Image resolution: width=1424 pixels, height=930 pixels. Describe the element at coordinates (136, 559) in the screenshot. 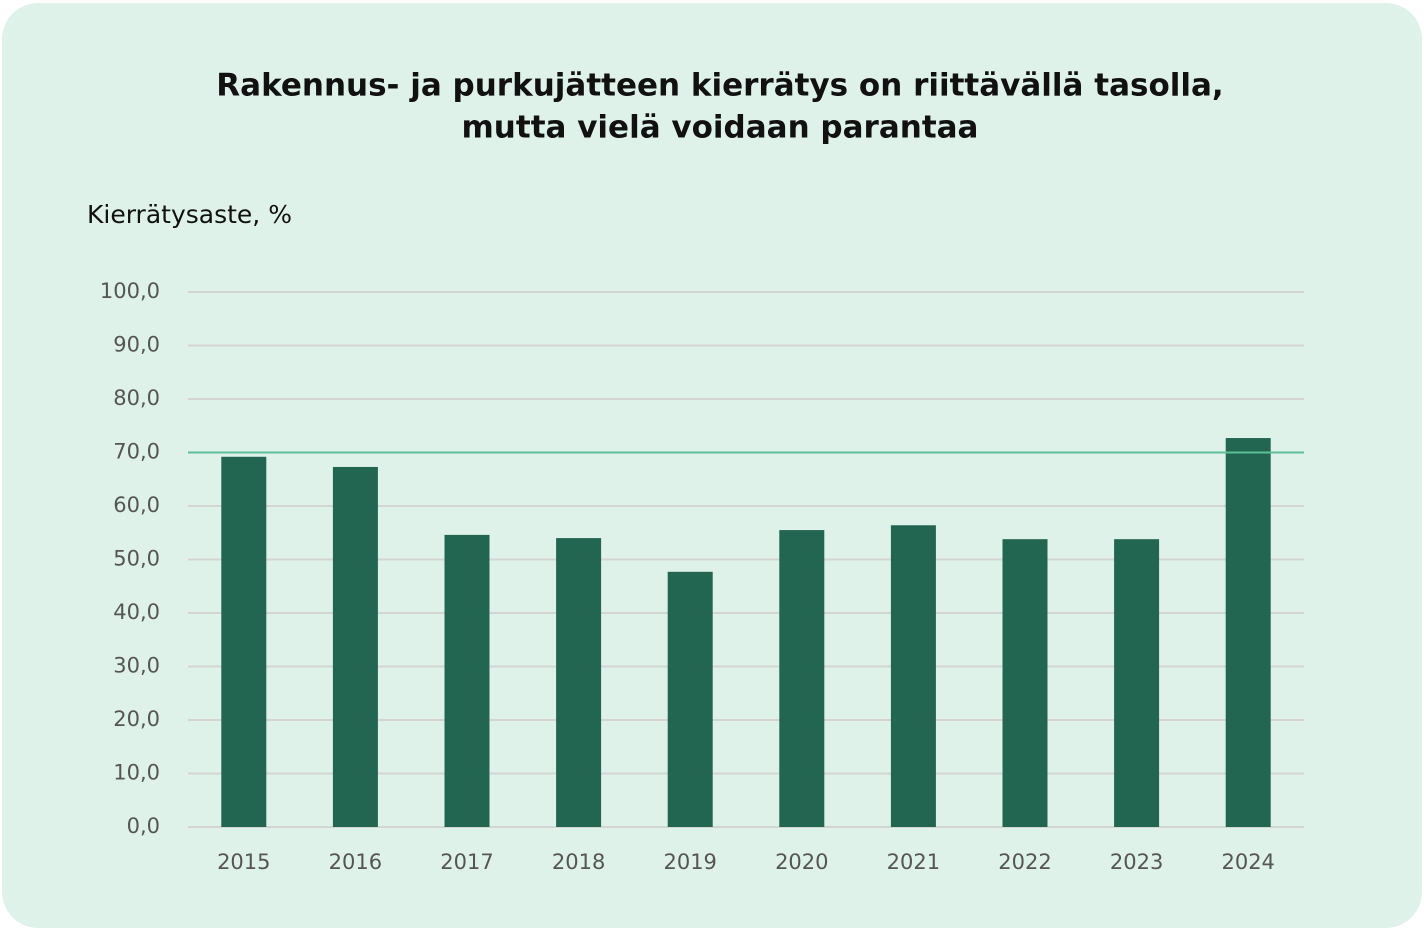

I see `y-tick-label: 50,0` at that location.